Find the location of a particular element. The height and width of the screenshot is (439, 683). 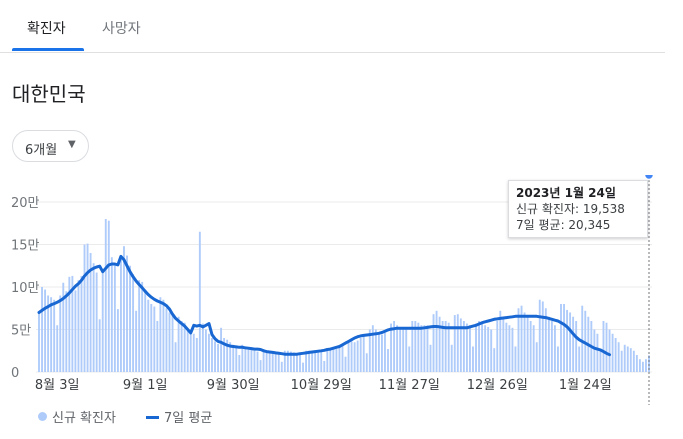

active-tab-indicator is located at coordinates (48, 49).